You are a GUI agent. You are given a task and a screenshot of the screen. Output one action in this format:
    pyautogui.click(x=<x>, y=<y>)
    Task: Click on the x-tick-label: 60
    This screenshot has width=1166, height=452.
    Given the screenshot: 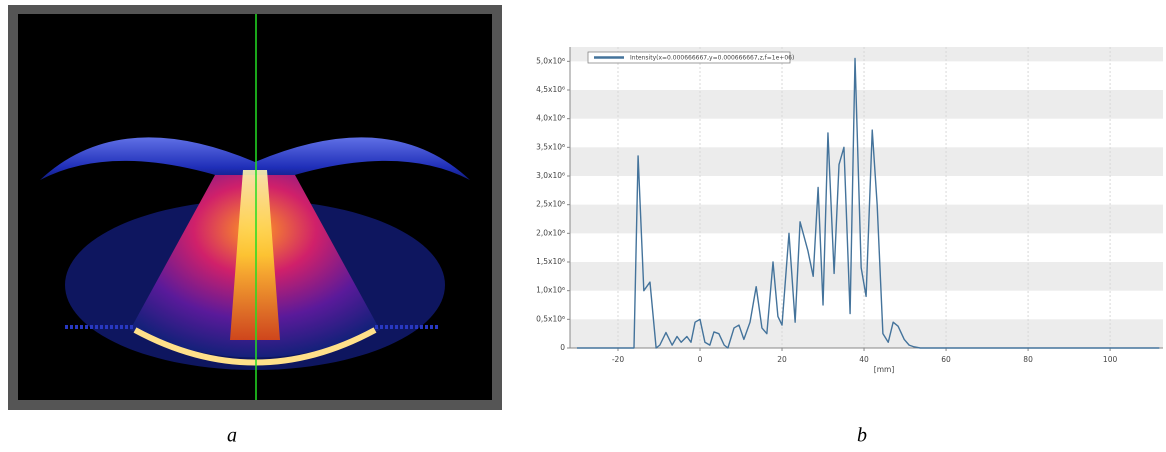 What is the action you would take?
    pyautogui.click(x=946, y=359)
    